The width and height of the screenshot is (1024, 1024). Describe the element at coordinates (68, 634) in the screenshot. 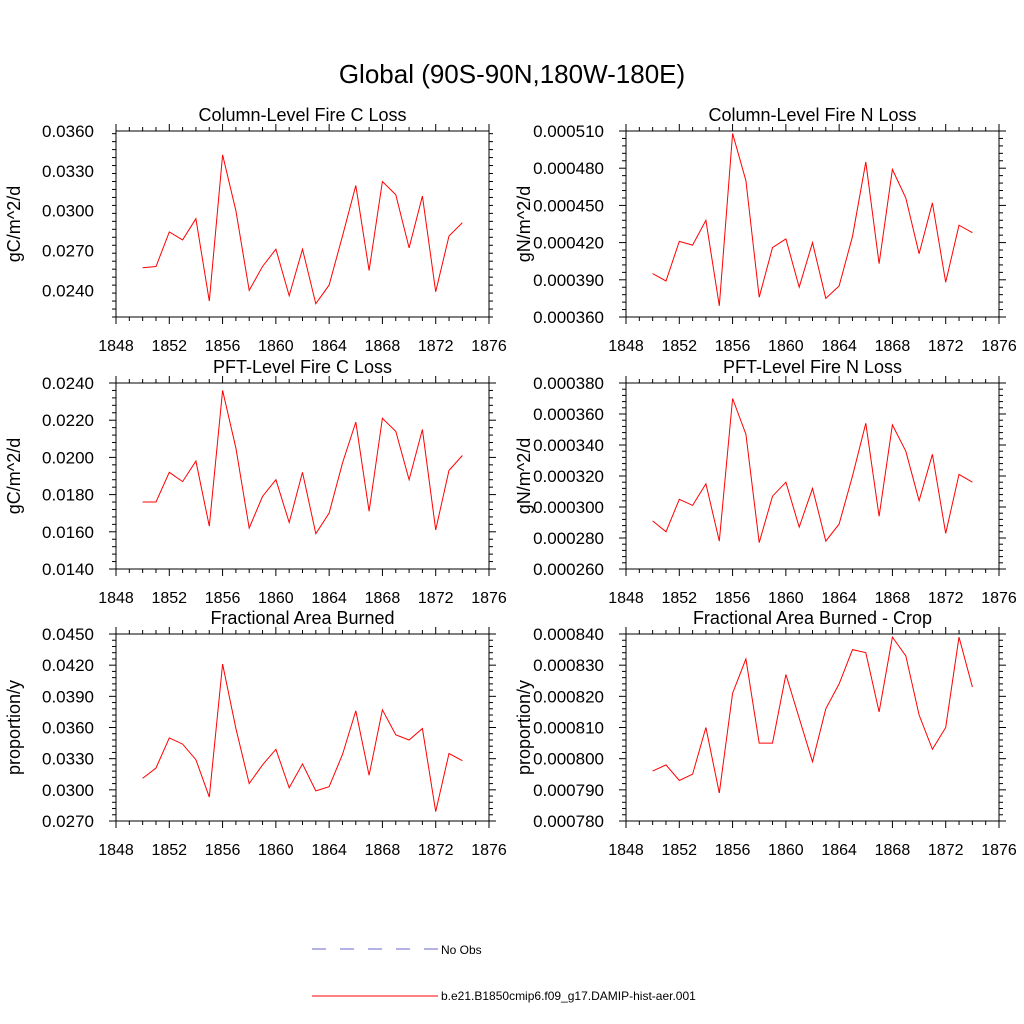

I see `y-tick-label: 0.0450` at that location.